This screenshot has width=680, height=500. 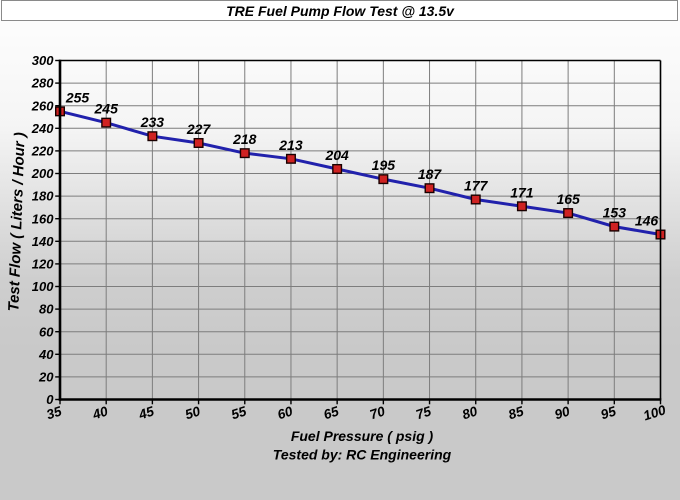 What do you see at coordinates (331, 412) in the screenshot?
I see `svg-text: 65` at bounding box center [331, 412].